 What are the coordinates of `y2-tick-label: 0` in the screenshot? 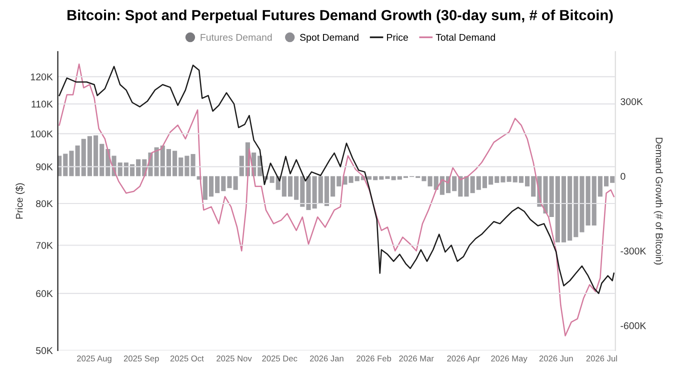 It's located at (623, 176).